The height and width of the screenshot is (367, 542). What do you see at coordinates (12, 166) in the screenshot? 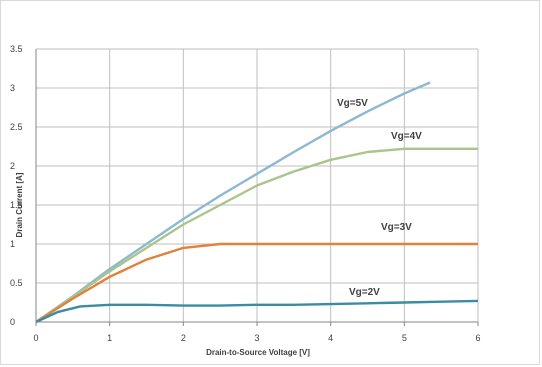
I see `y-tick-label: 2` at bounding box center [12, 166].